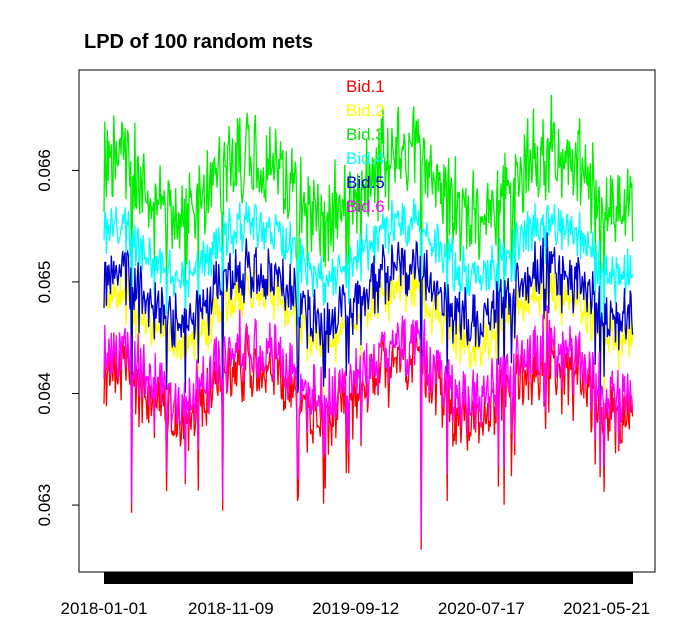  I want to click on x-tick-label: 2018-01-01, so click(104, 608).